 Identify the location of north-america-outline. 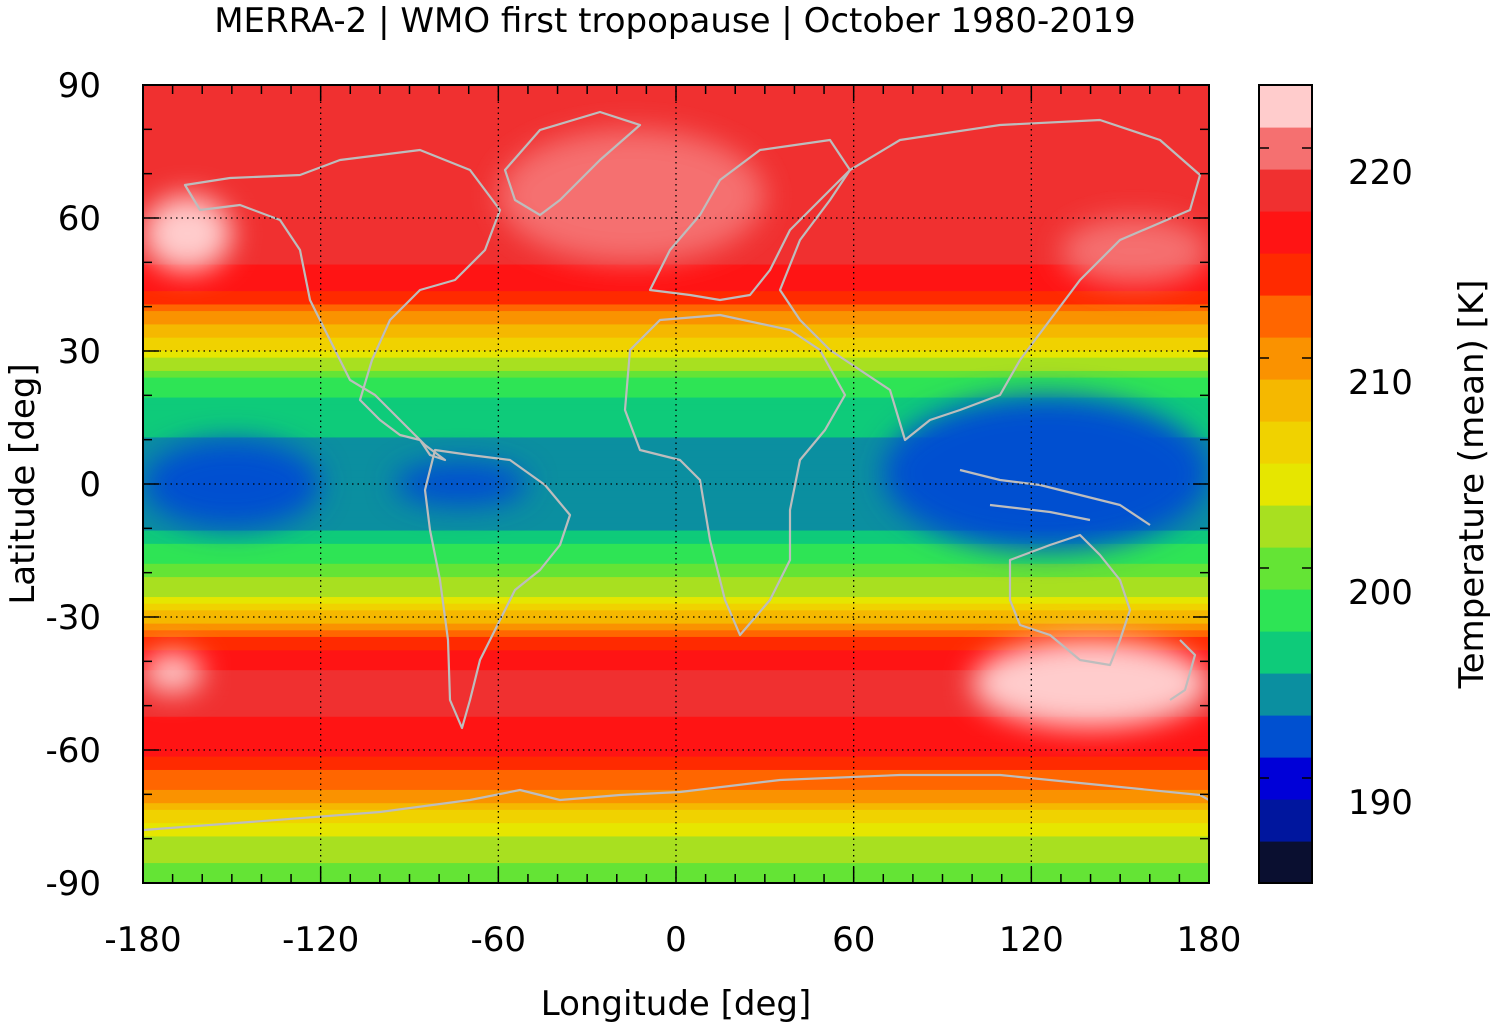
(342, 305).